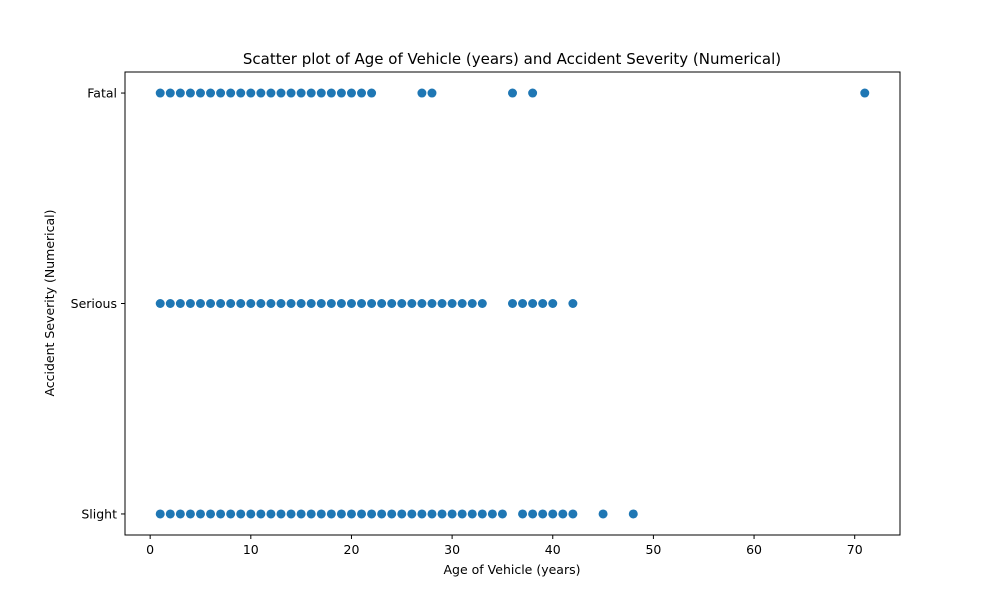 This screenshot has height=600, width=1000. I want to click on x-tick-label: 30, so click(452, 549).